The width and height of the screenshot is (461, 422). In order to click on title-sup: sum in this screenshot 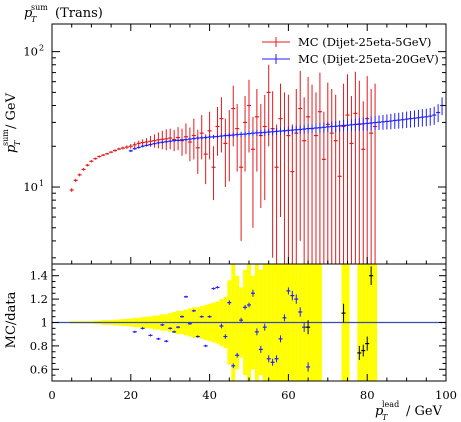, I will do `click(39, 7)`.